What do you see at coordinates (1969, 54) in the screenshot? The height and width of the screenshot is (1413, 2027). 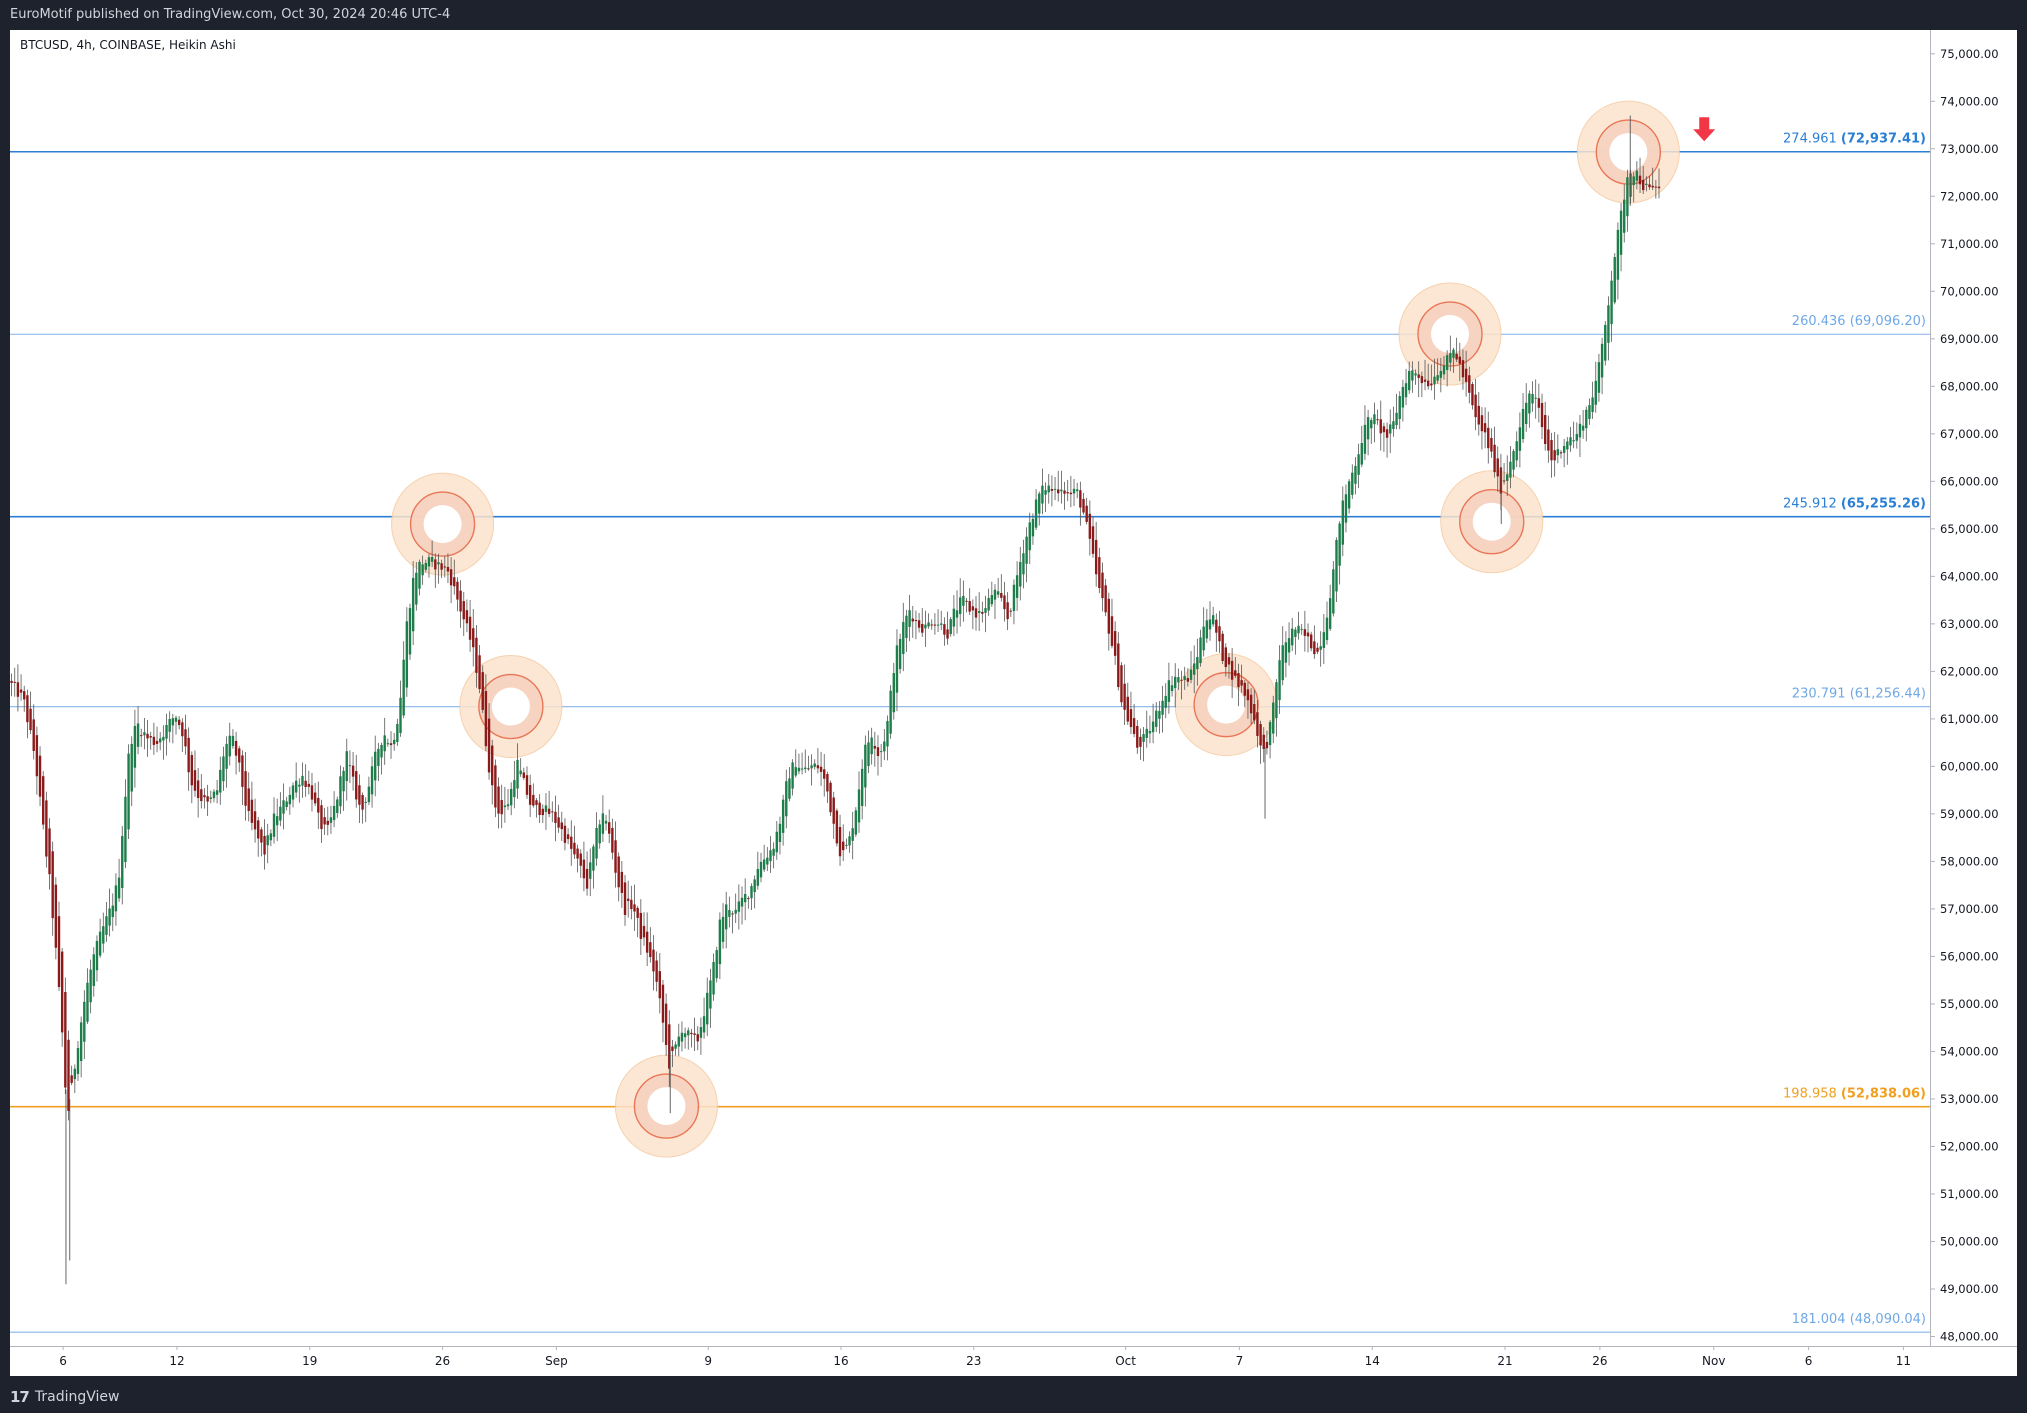 I see `price-tick-label: 75,000.00` at bounding box center [1969, 54].